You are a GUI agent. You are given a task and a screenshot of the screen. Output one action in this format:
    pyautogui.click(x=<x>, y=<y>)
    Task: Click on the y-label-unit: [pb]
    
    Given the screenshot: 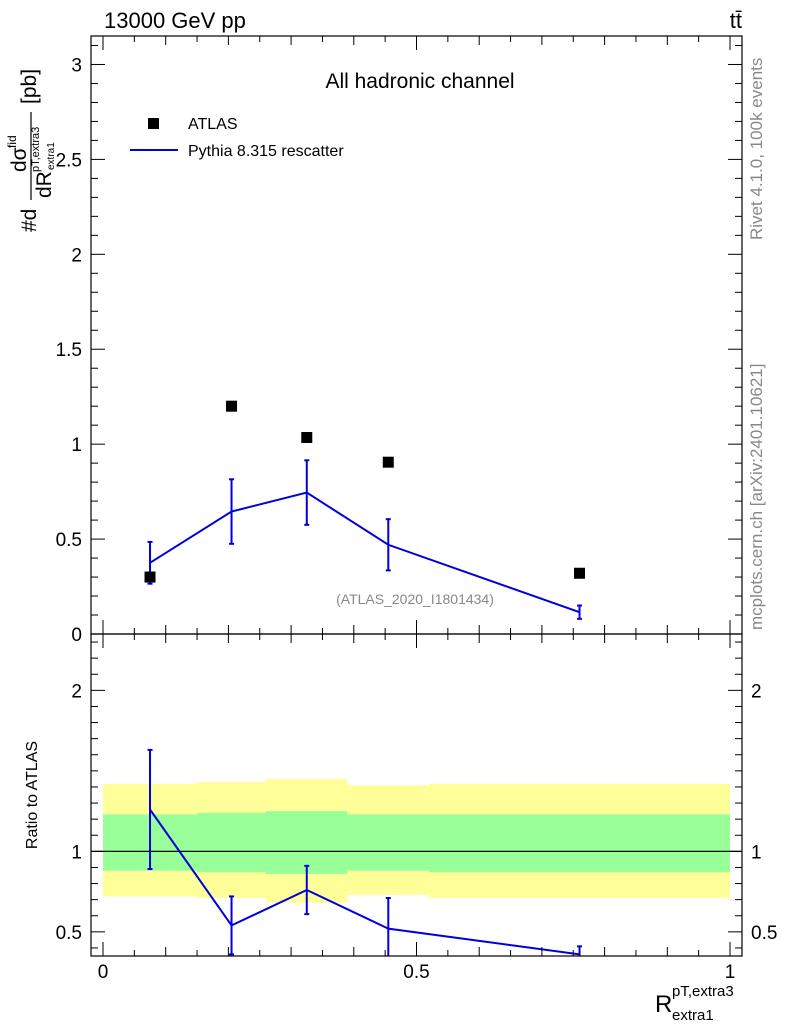 What is the action you would take?
    pyautogui.click(x=29, y=86)
    